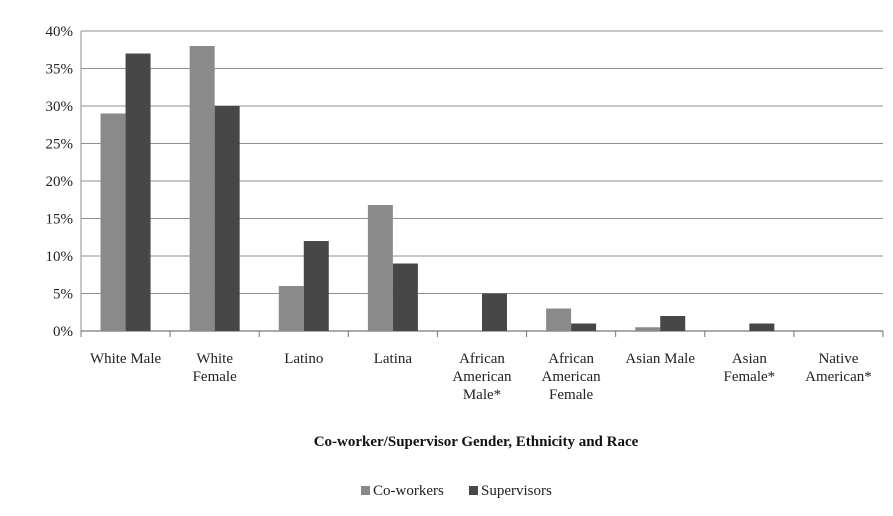  What do you see at coordinates (60, 145) in the screenshot?
I see `y-tick-label: 25%` at bounding box center [60, 145].